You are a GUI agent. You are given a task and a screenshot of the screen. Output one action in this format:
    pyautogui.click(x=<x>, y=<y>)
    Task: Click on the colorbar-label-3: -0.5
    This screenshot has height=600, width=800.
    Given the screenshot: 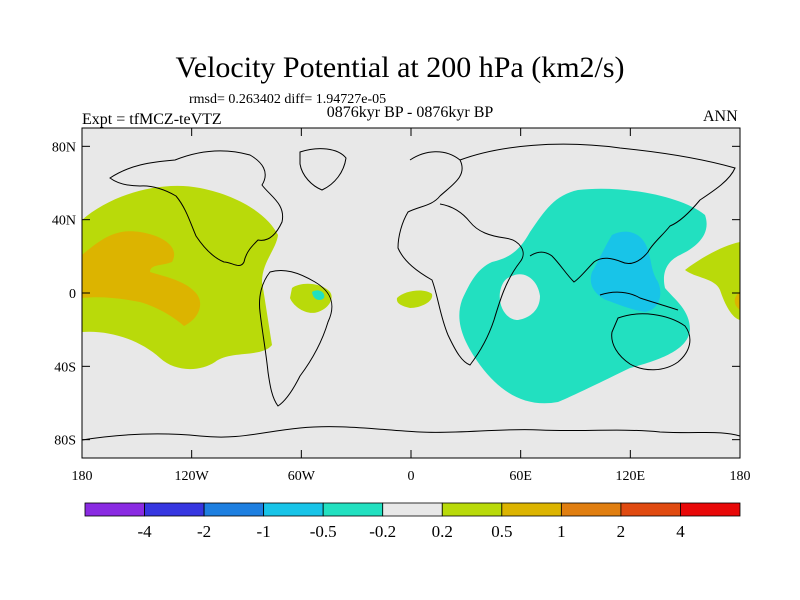 What is the action you would take?
    pyautogui.click(x=323, y=531)
    